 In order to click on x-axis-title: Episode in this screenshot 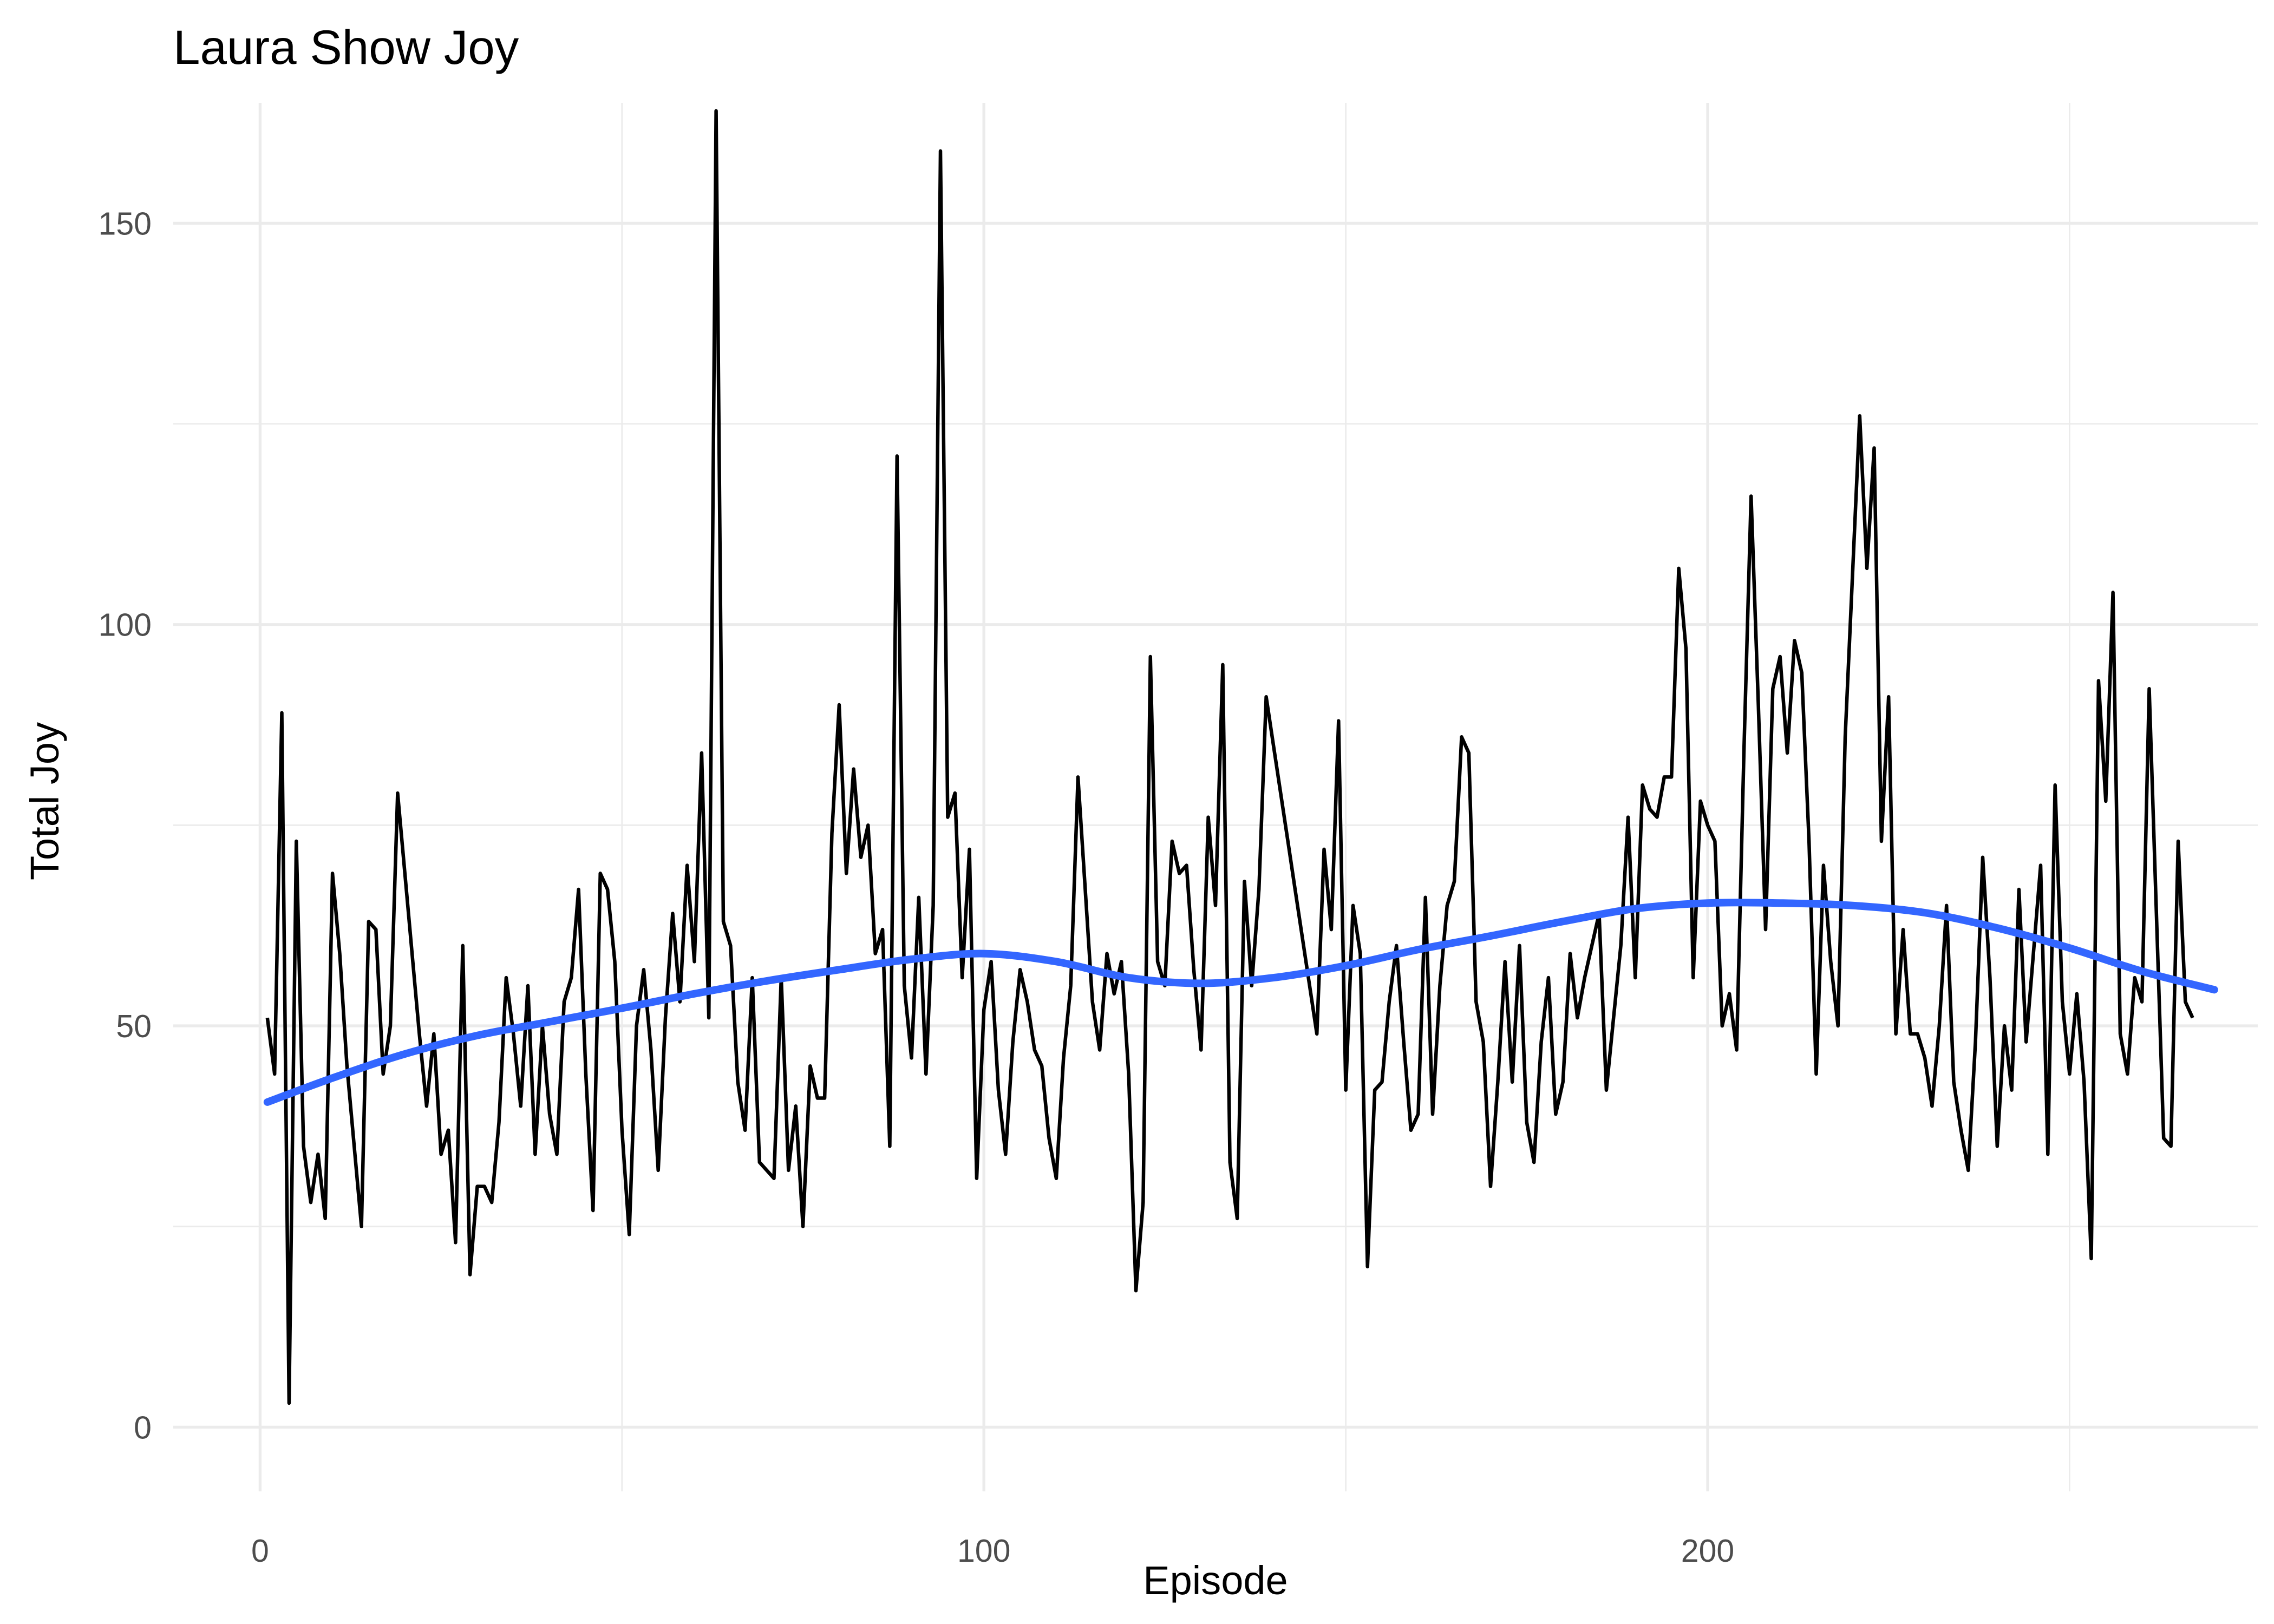, I will do `click(1216, 1580)`.